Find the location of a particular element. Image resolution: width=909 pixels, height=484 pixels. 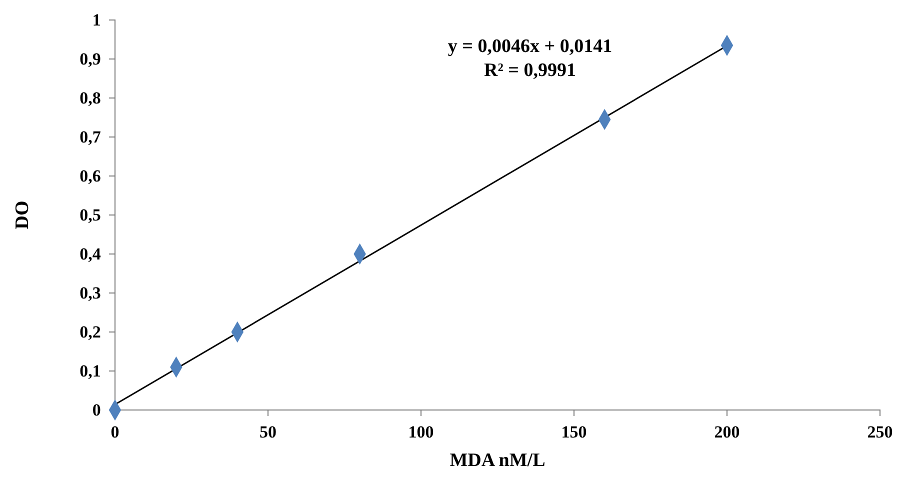

y-tick-label: 0,1 is located at coordinates (90, 370).